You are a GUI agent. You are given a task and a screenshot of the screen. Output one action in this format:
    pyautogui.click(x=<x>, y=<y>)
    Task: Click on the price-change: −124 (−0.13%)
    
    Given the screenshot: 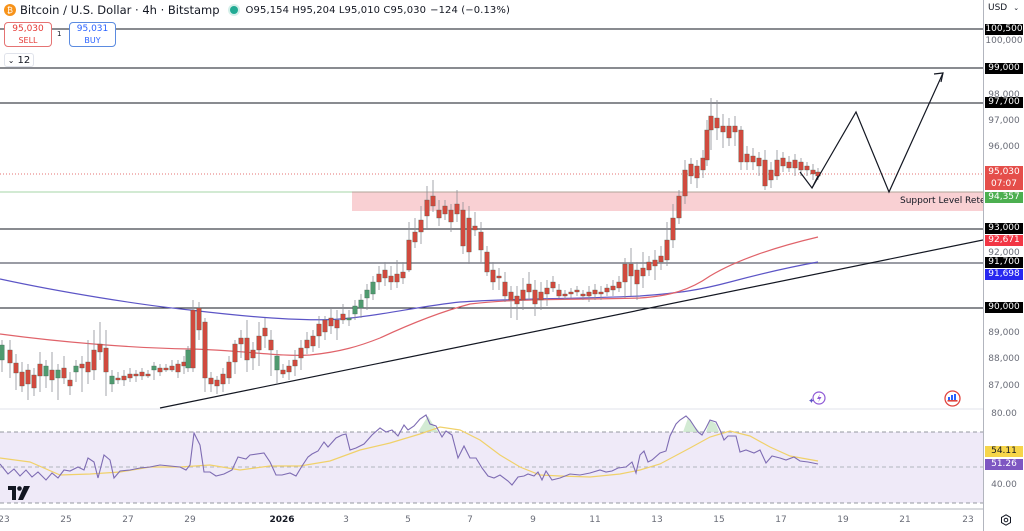 What is the action you would take?
    pyautogui.click(x=470, y=10)
    